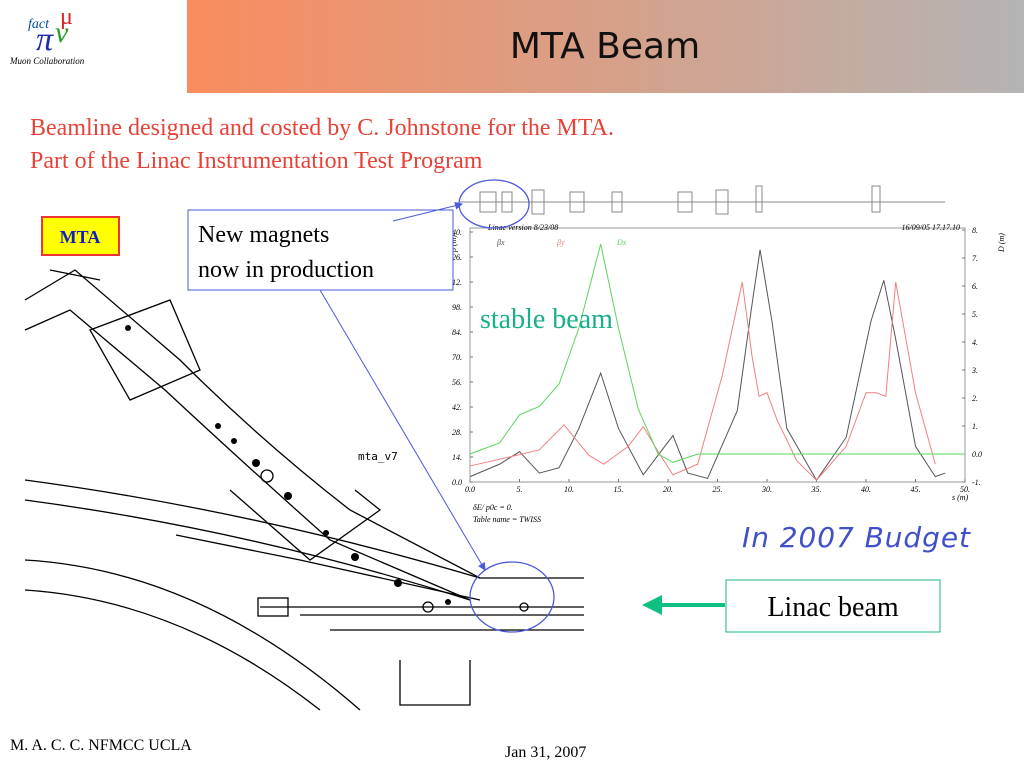 The width and height of the screenshot is (1024, 768). I want to click on logo-pi: π, so click(45, 39).